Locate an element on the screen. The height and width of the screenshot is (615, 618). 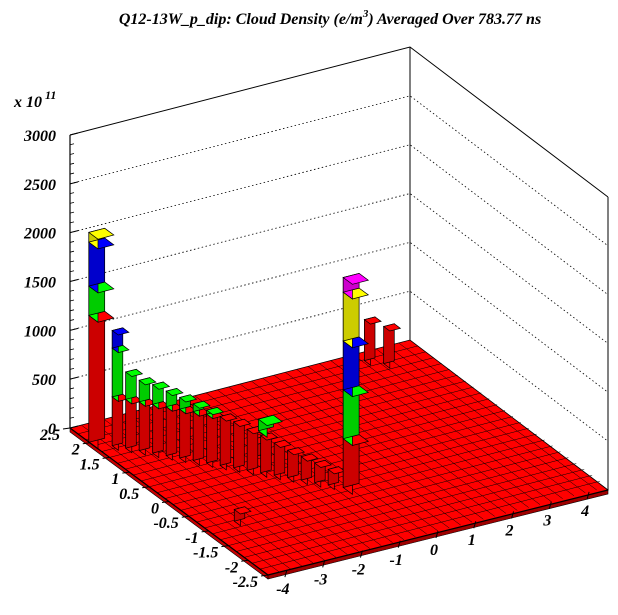
x-tick-label: 4 is located at coordinates (584, 511).